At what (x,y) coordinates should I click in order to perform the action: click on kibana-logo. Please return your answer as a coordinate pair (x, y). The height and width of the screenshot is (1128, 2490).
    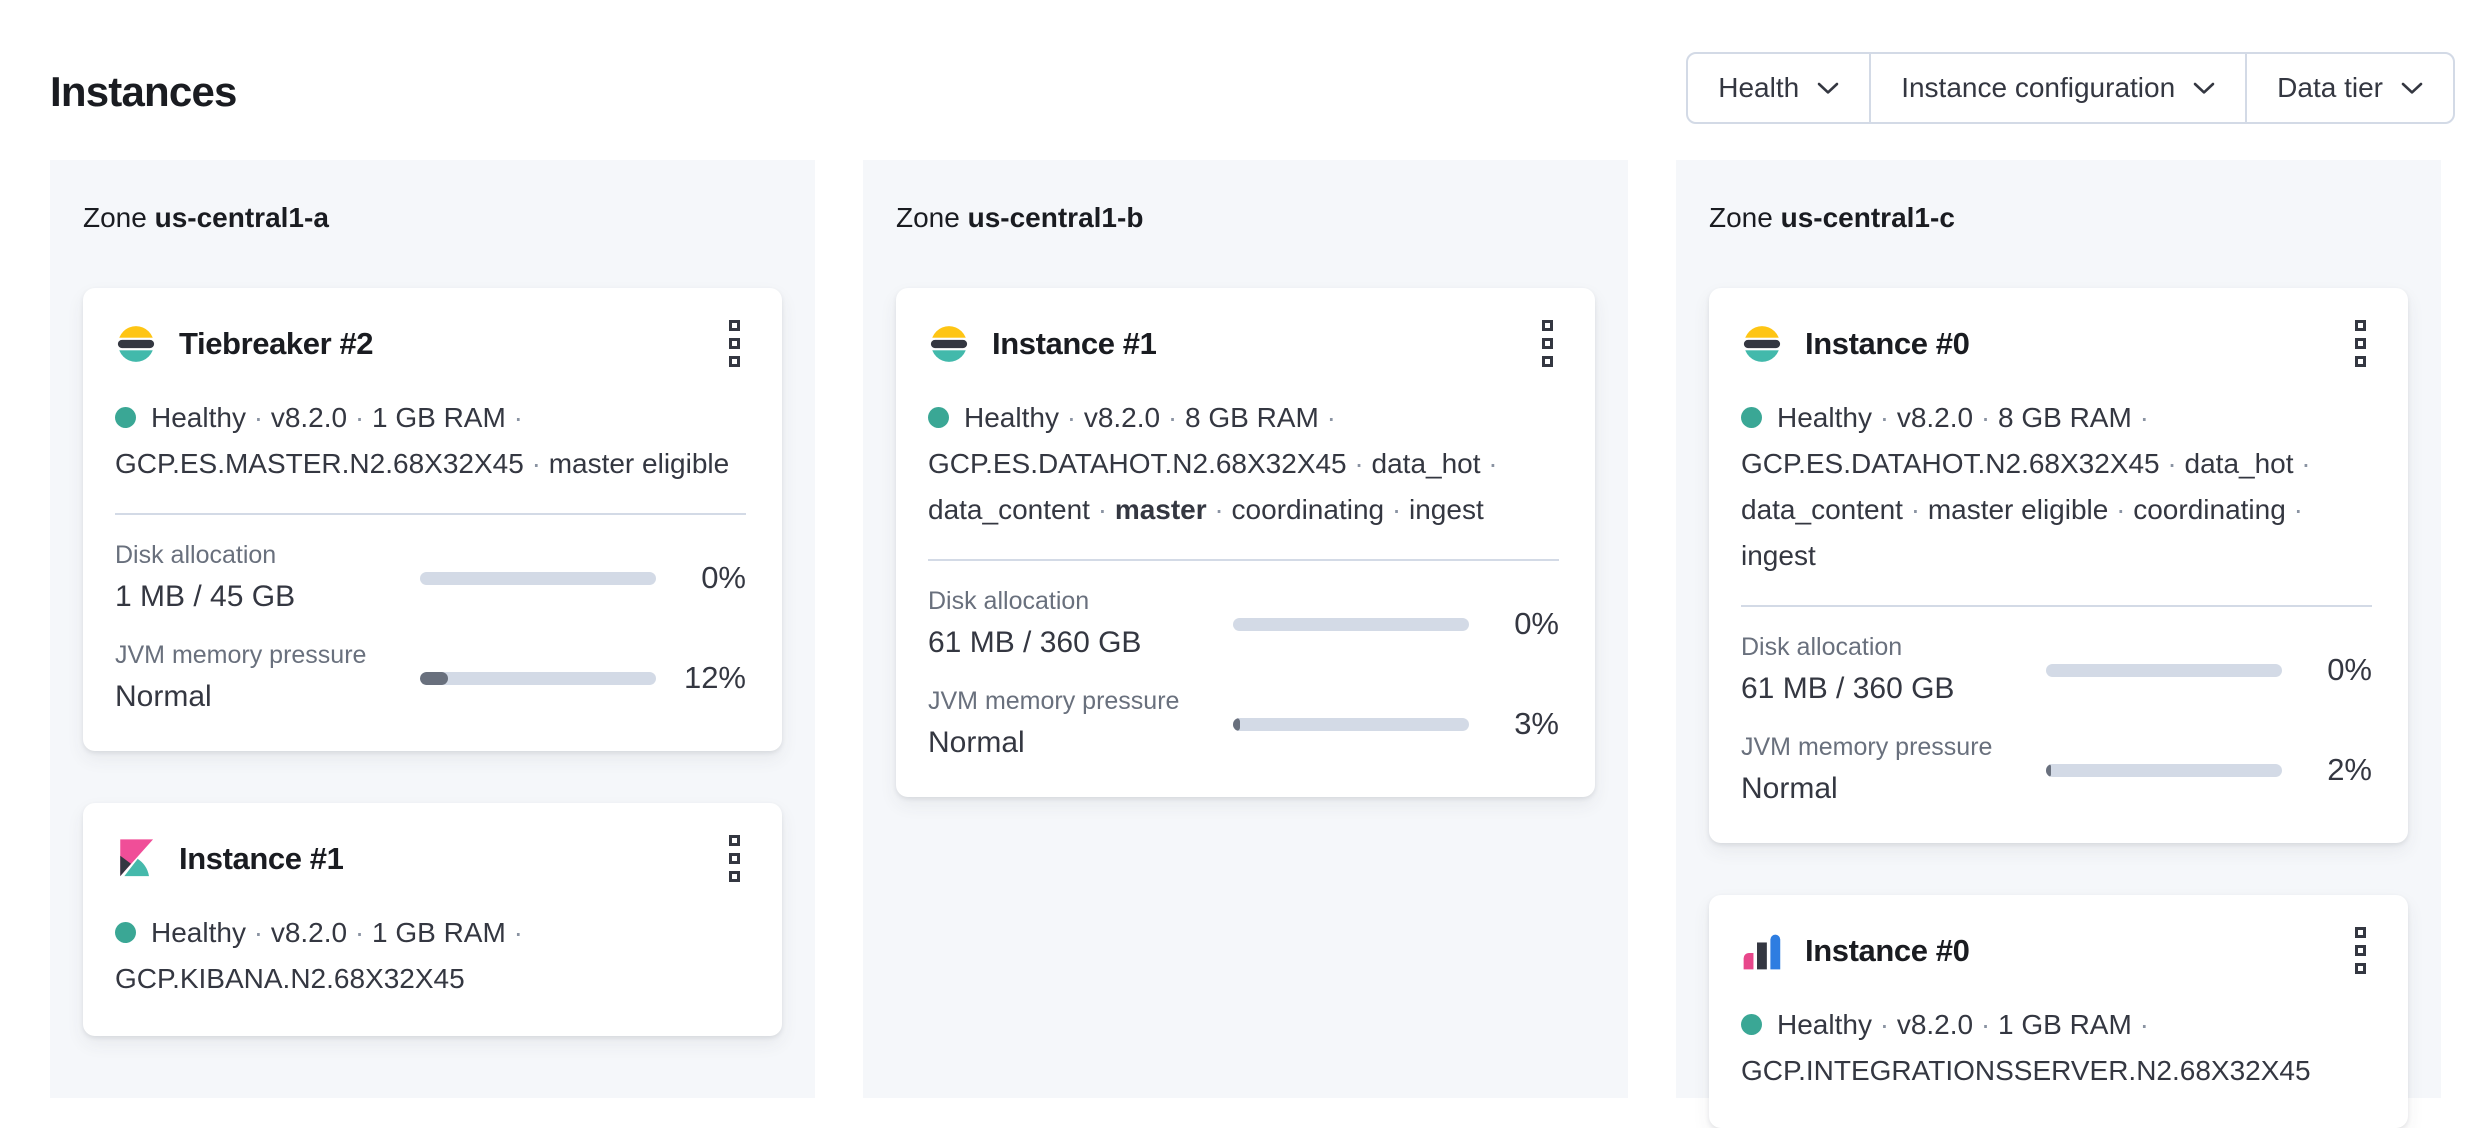
    Looking at the image, I should click on (136, 859).